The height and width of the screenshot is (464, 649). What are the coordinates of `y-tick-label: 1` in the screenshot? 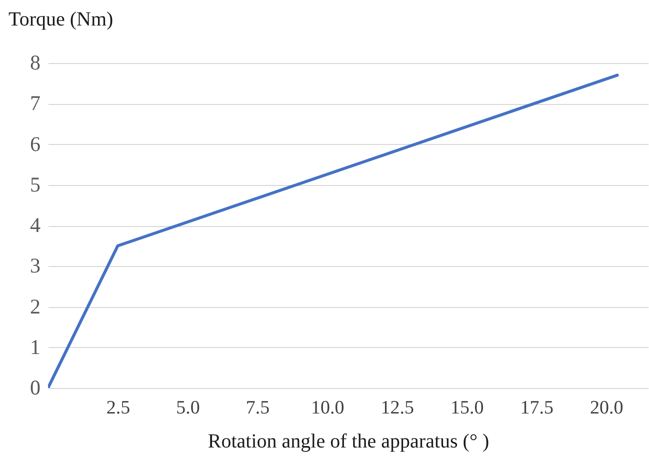 It's located at (35, 346).